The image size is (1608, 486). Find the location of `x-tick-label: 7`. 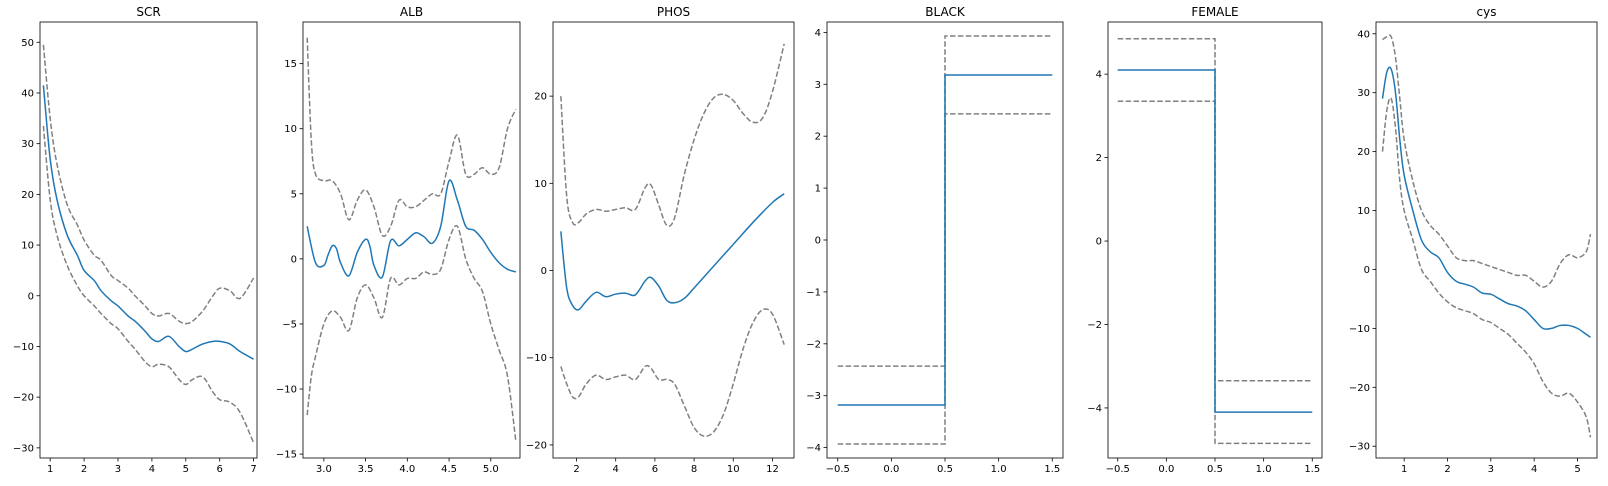

x-tick-label: 7 is located at coordinates (253, 469).